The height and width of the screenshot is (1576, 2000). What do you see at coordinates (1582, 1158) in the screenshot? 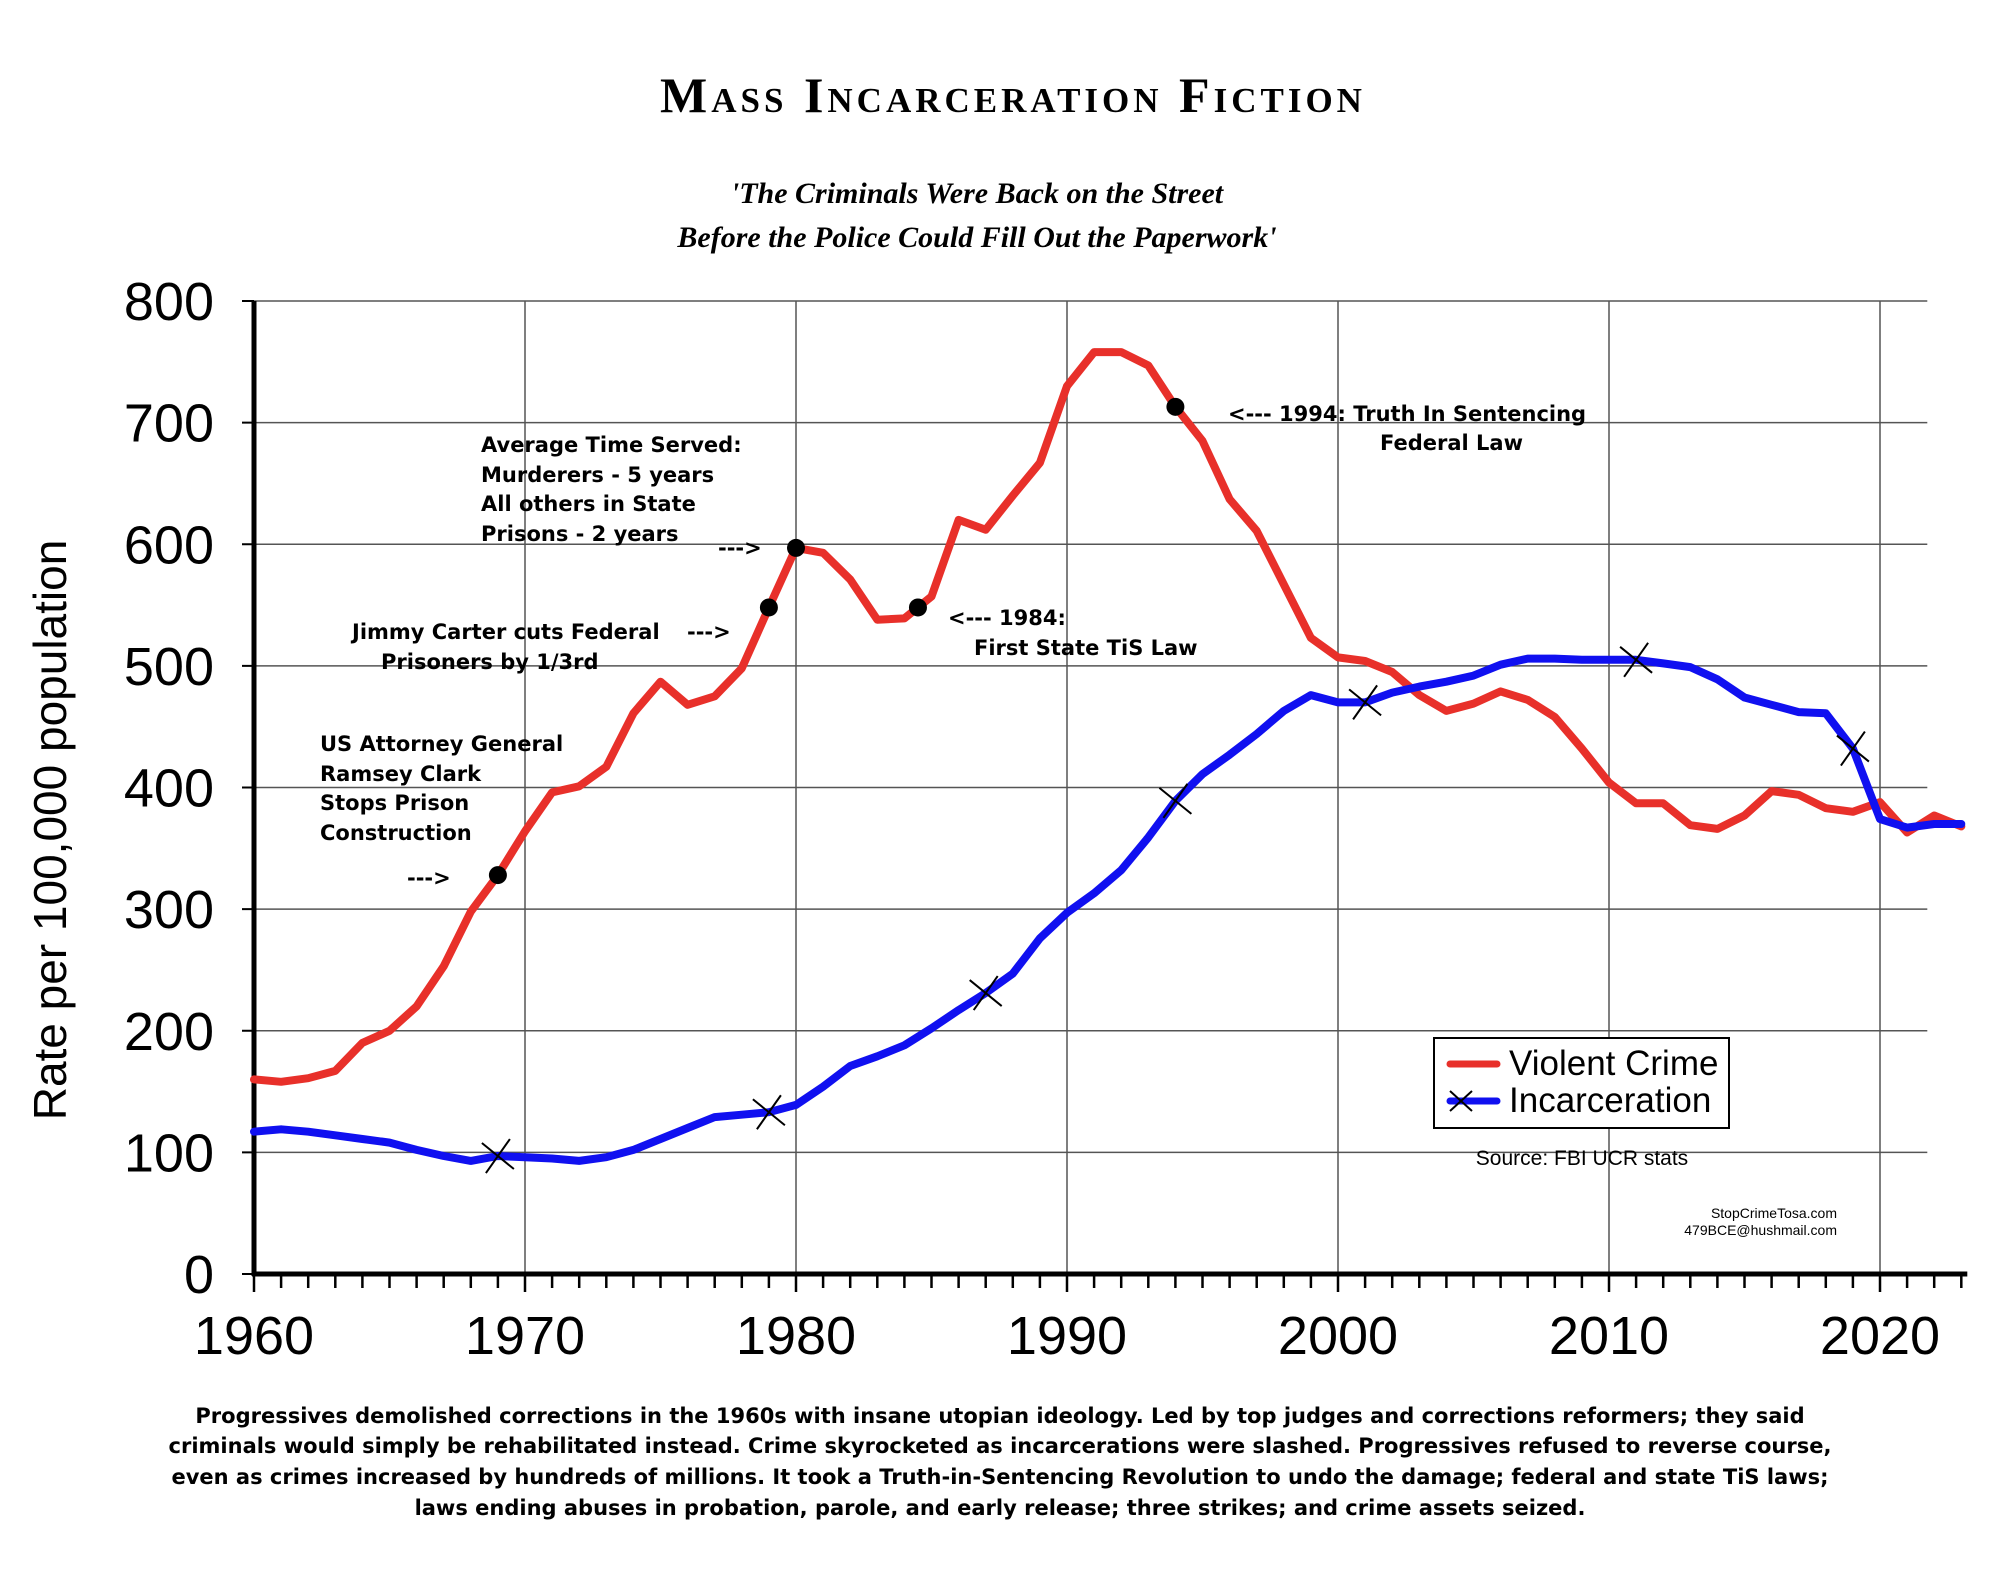
I see `source-note: Source: FBI UCR stats` at bounding box center [1582, 1158].